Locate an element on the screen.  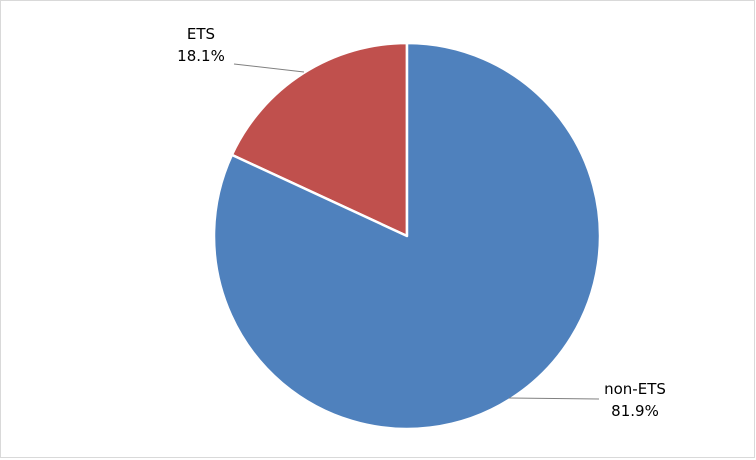
non-ets-label-name: non-ETS is located at coordinates (635, 389).